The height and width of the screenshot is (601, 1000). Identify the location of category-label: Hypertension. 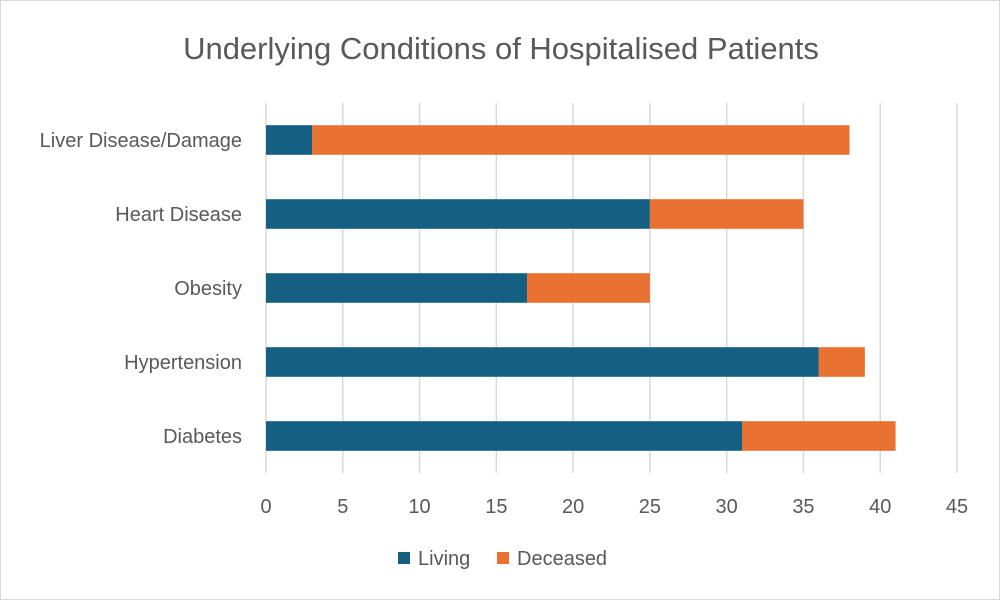
(183, 363).